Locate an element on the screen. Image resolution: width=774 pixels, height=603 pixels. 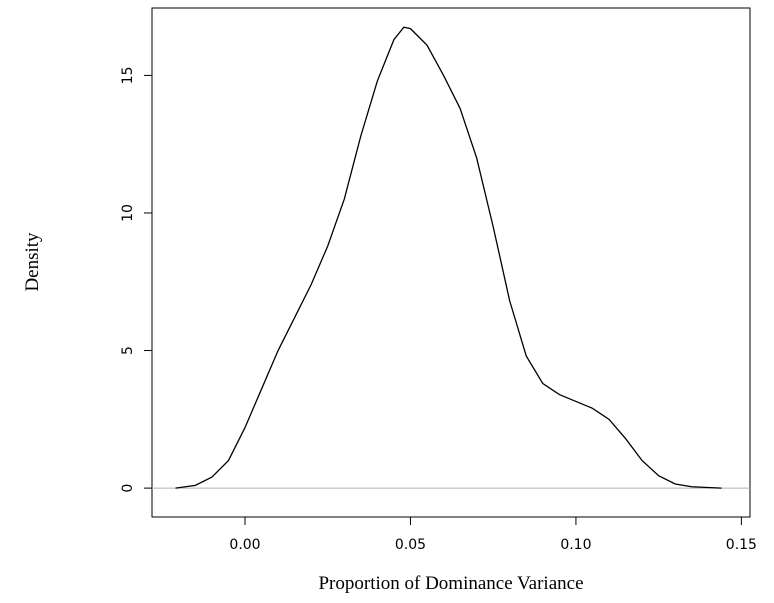
y-tick-label: 10 is located at coordinates (128, 213).